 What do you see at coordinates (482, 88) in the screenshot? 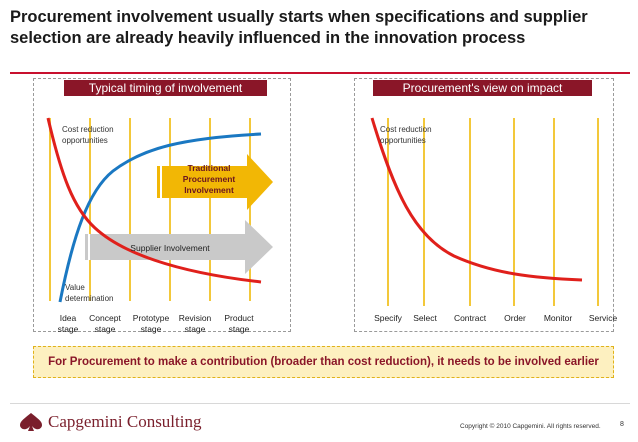
I see `impact-panel-header: Procurement's view on impact` at bounding box center [482, 88].